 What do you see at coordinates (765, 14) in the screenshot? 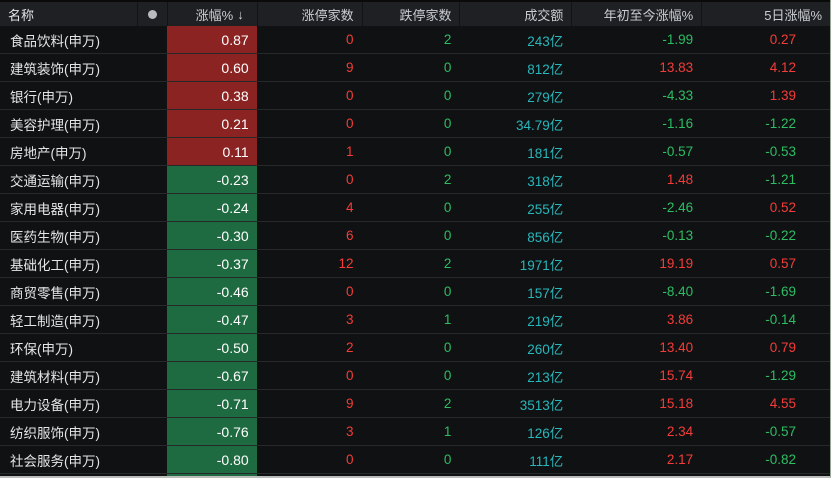
I see `column-header-5day-change: 5日涨幅%` at bounding box center [765, 14].